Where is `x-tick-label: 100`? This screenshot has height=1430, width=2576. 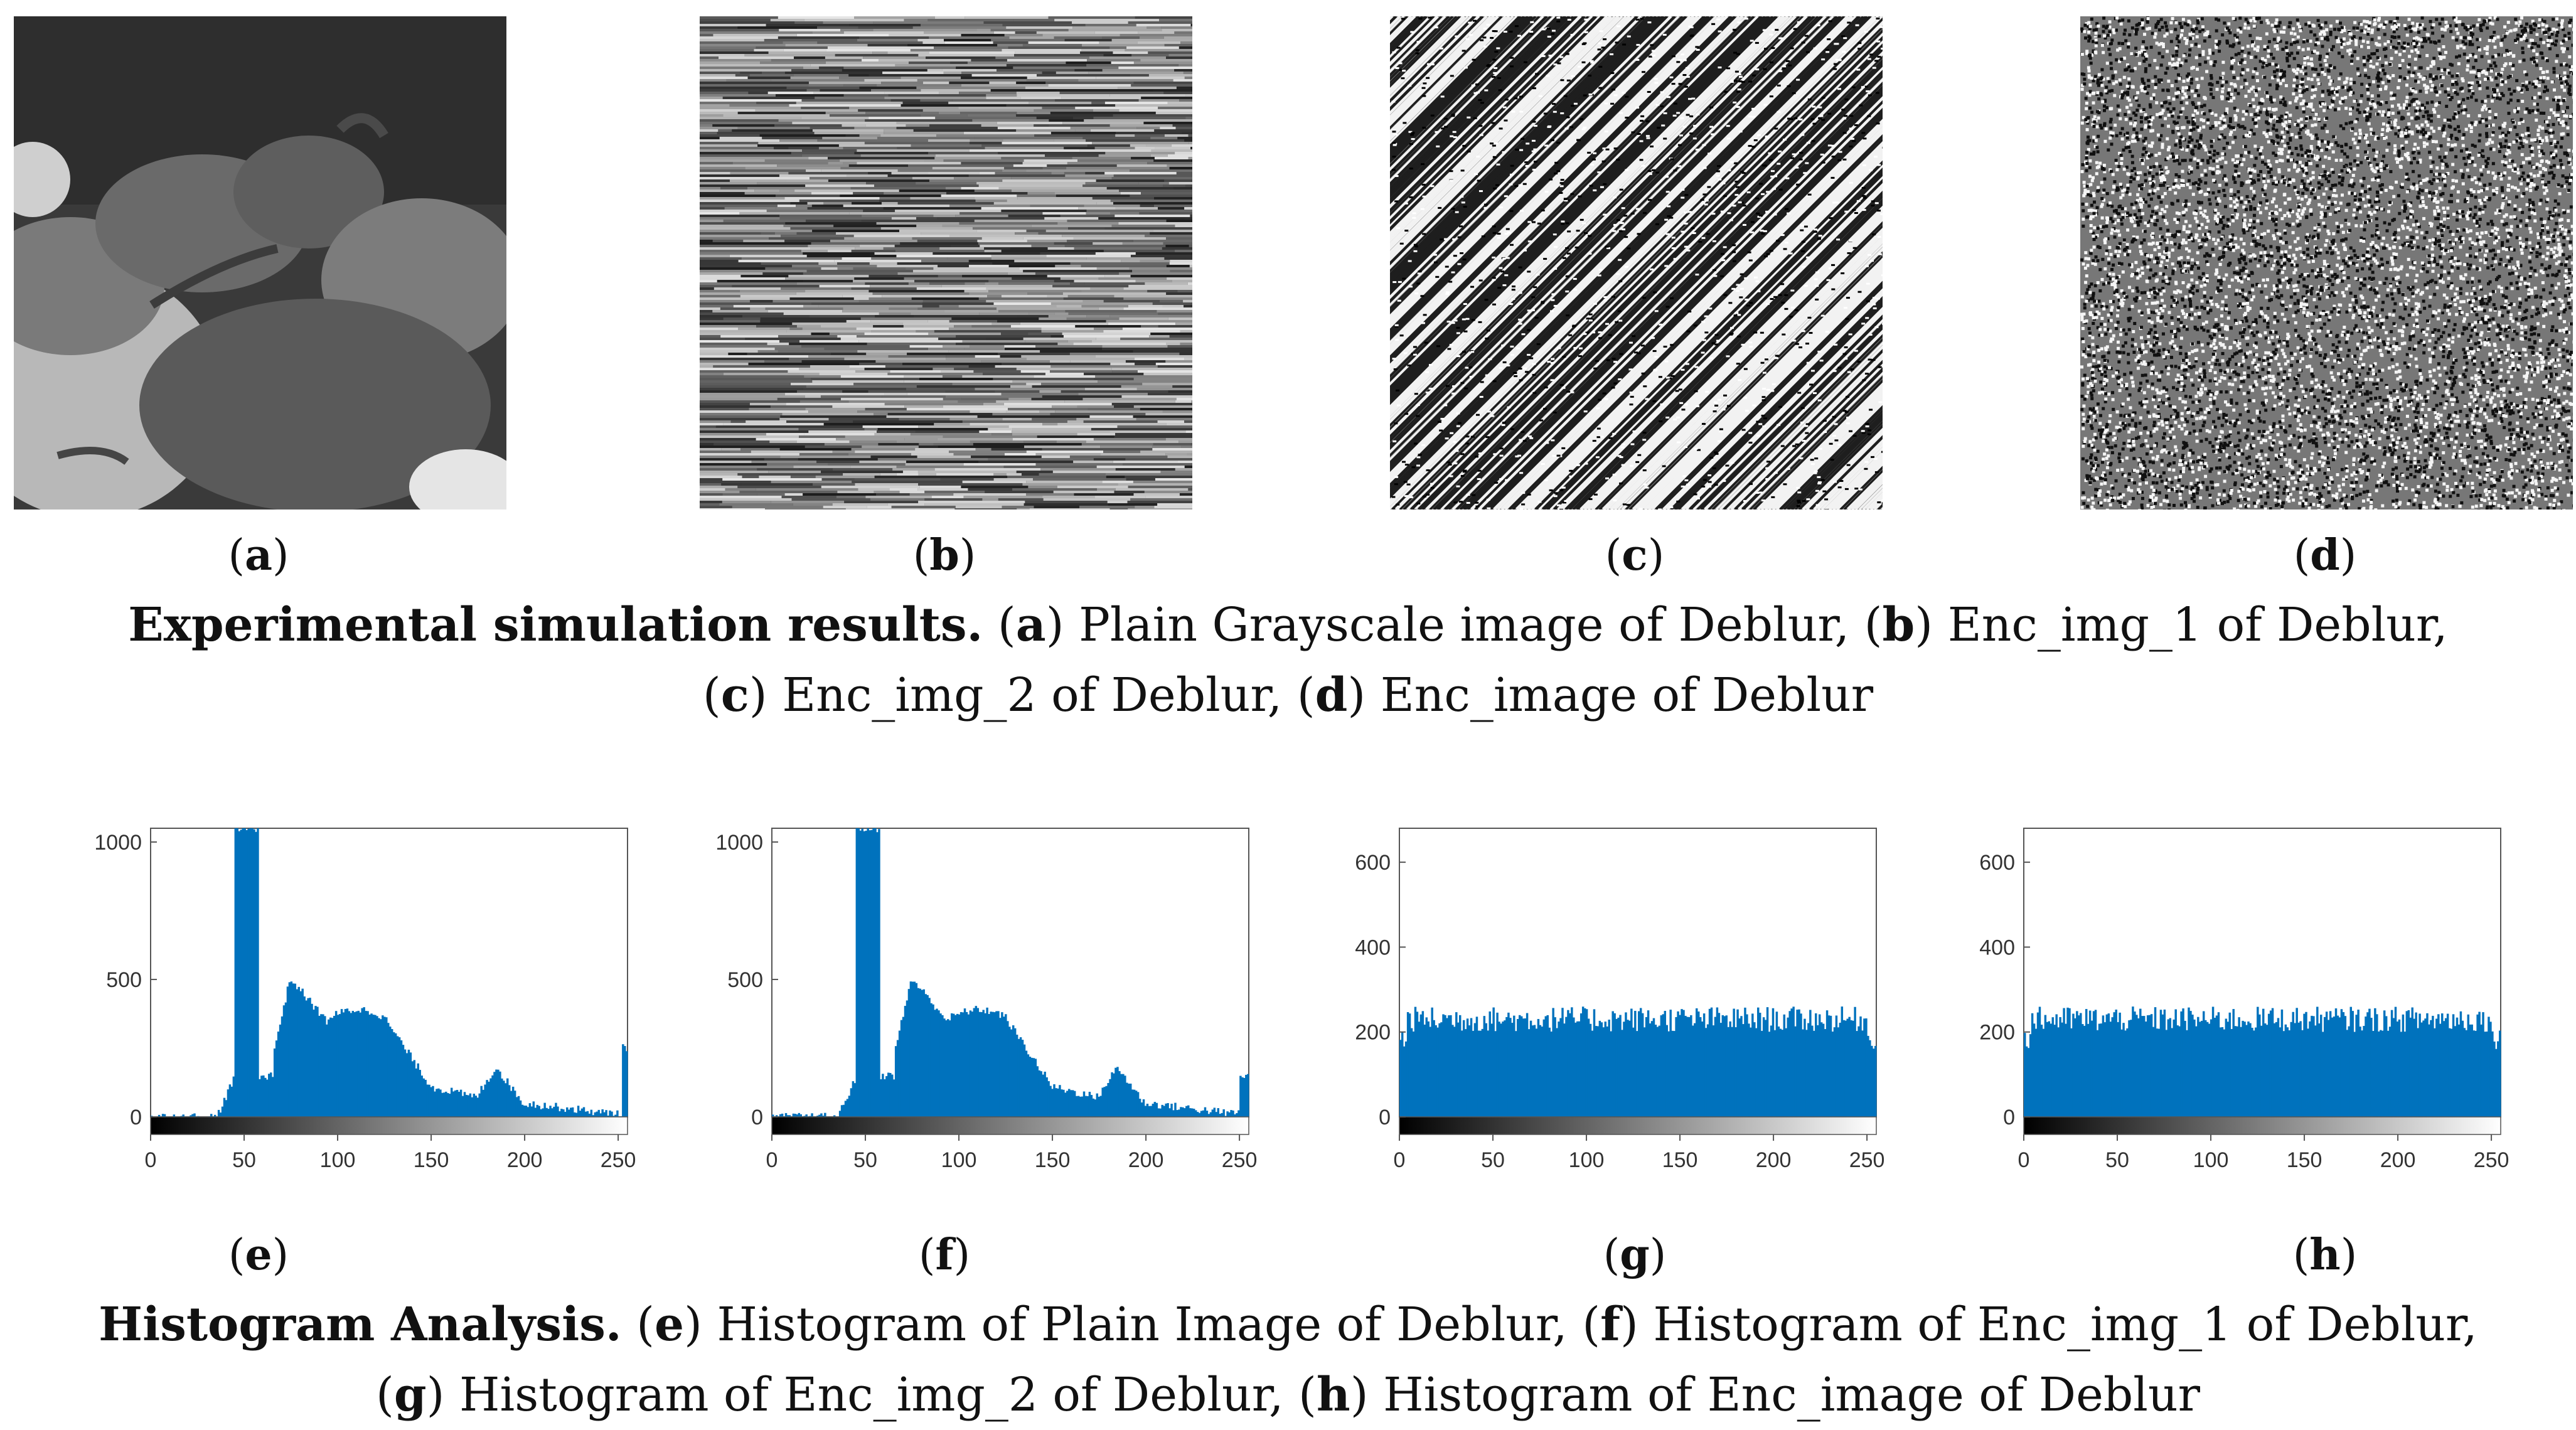
x-tick-label: 100 is located at coordinates (1587, 1160).